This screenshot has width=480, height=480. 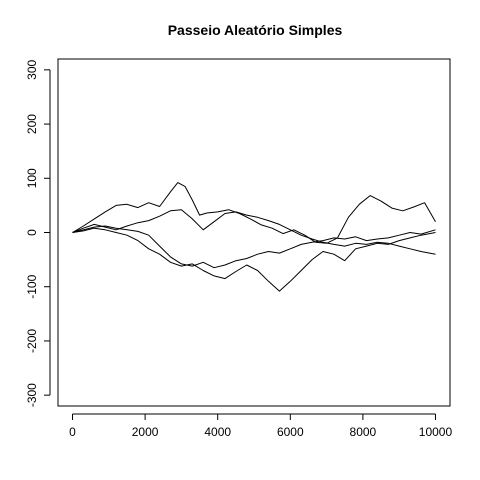 I want to click on x-tick-label: 4000, so click(x=217, y=432).